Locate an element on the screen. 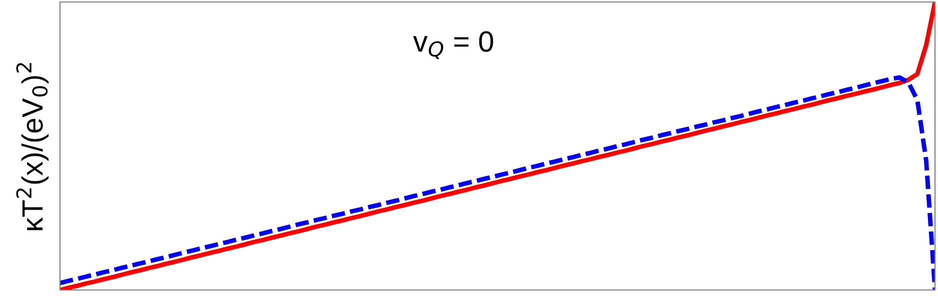 Image resolution: width=938 pixels, height=296 pixels. annotation: v$_{Q}$ = 0 is located at coordinates (453, 45).